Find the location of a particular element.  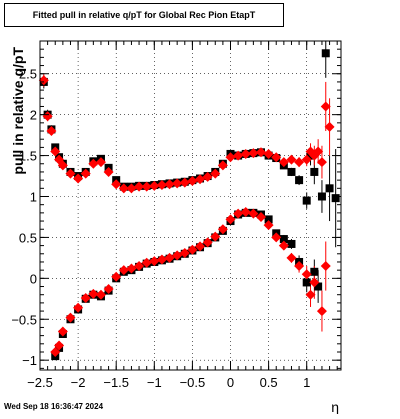

x-tick-label: 1 is located at coordinates (306, 382).